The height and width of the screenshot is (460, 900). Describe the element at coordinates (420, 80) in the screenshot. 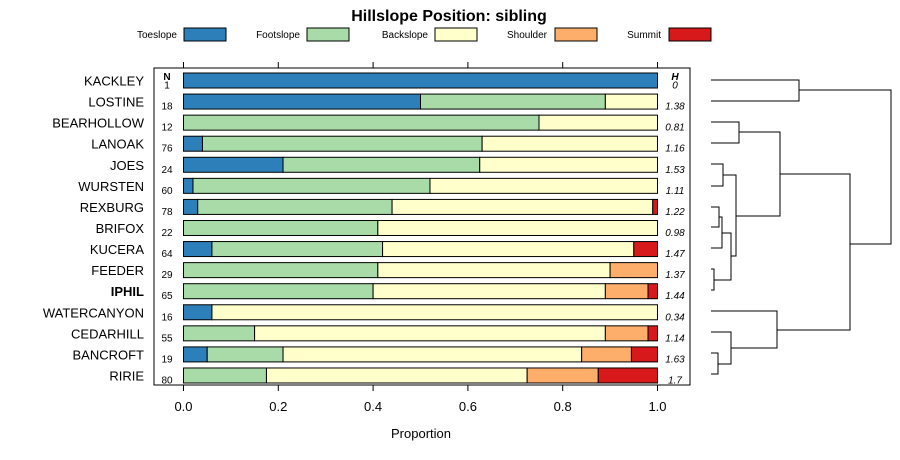

I see `bar-kackley-toeslope` at that location.